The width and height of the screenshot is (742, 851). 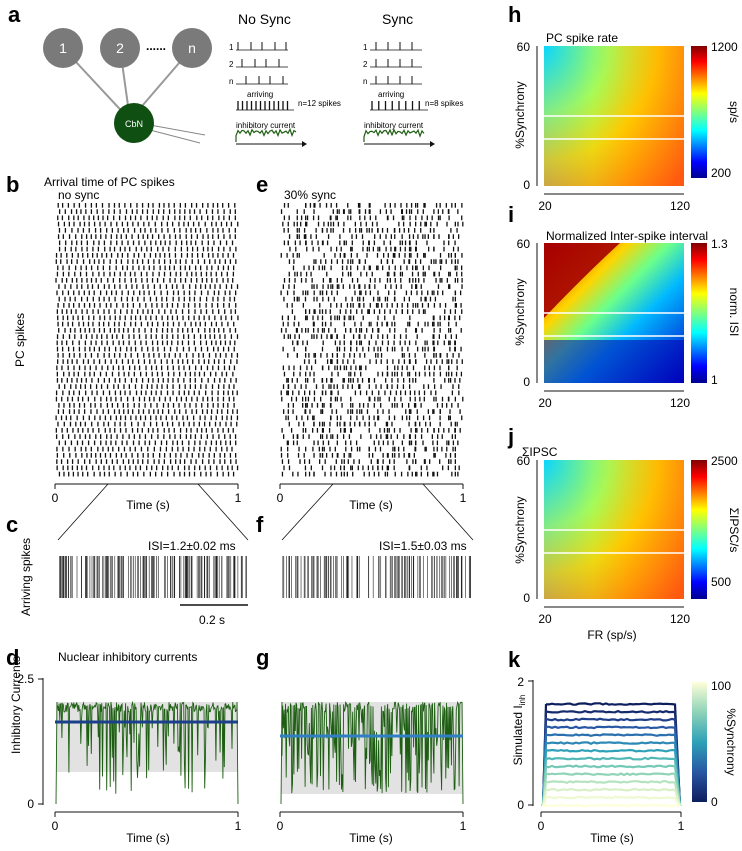 I want to click on panel-f-isi: ISI=1.5±0.03 ms, so click(x=423, y=546).